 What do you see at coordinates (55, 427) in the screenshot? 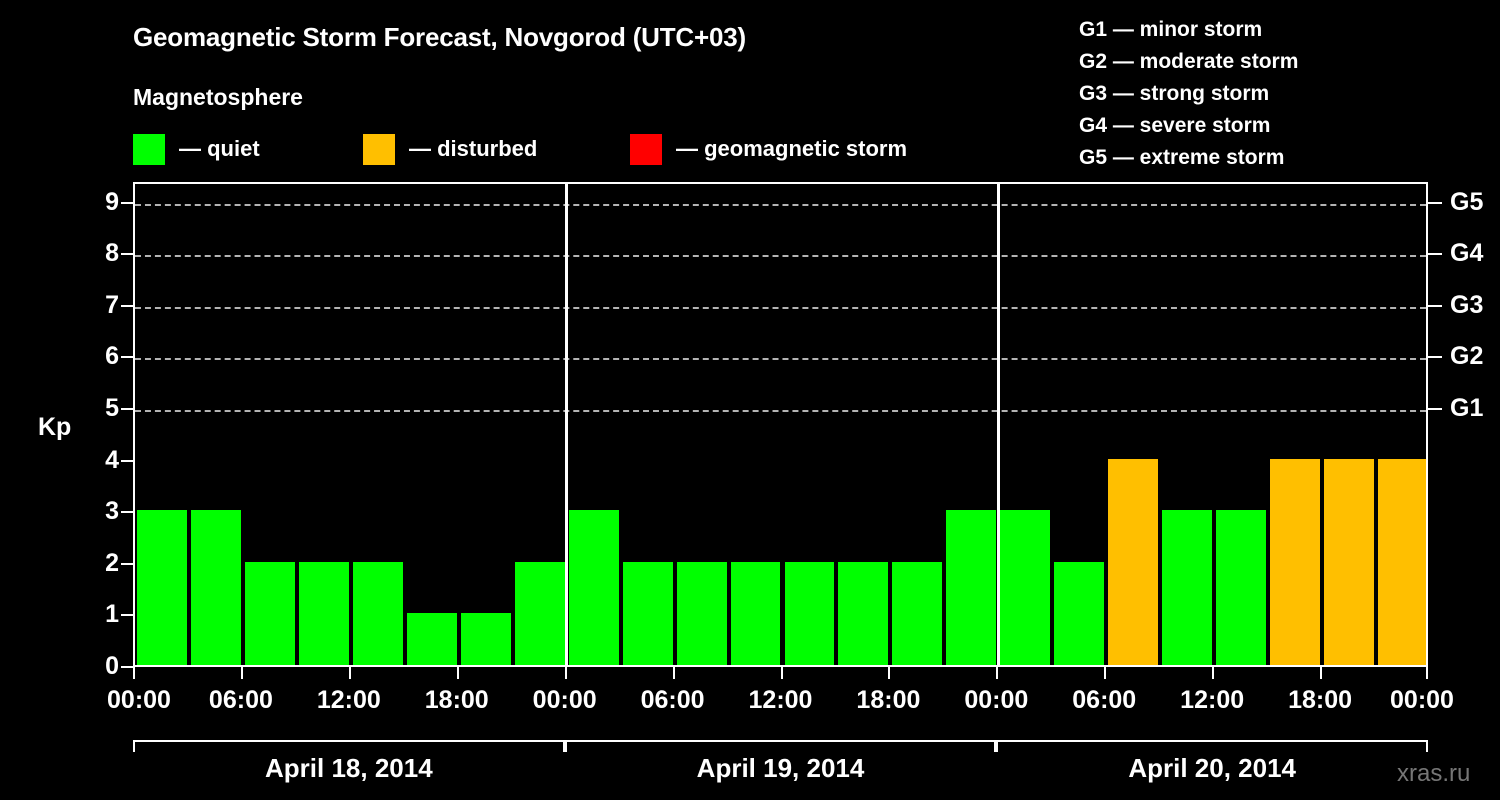
I see `y-axis-title: Kp` at bounding box center [55, 427].